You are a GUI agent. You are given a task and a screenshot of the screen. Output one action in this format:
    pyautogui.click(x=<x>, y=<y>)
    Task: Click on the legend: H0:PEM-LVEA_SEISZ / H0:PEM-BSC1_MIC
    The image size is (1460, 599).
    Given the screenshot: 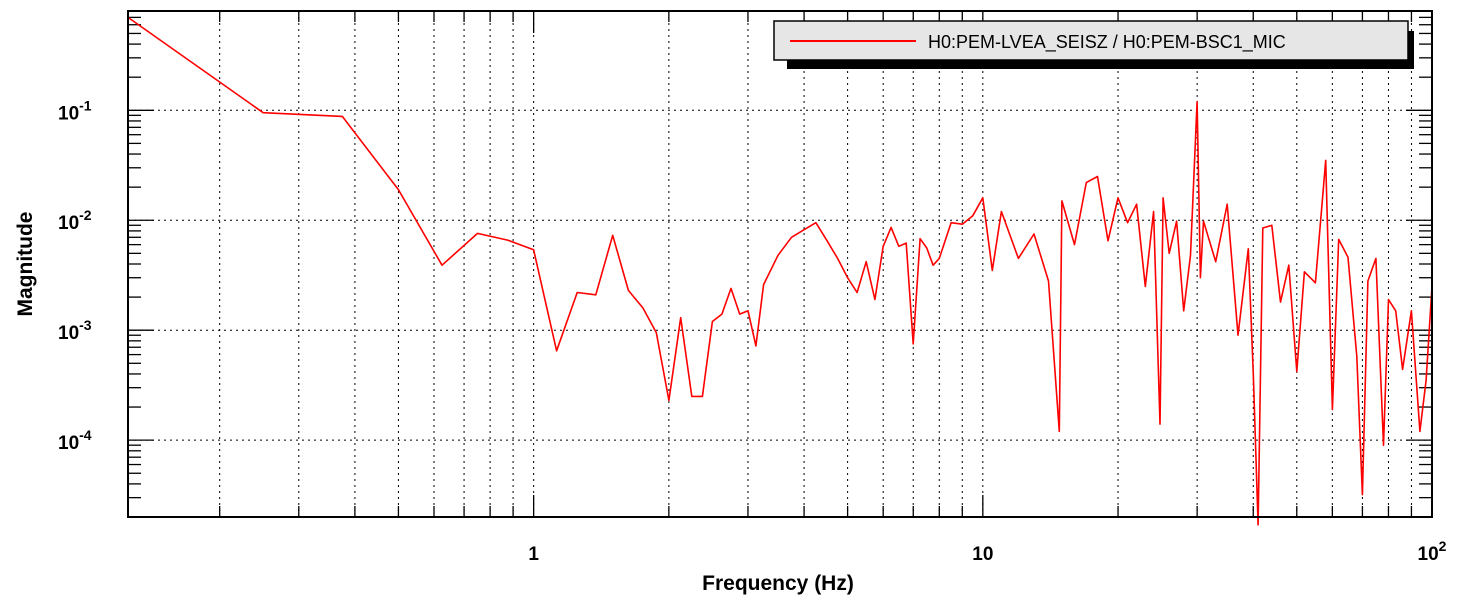 What is the action you would take?
    pyautogui.click(x=1093, y=44)
    